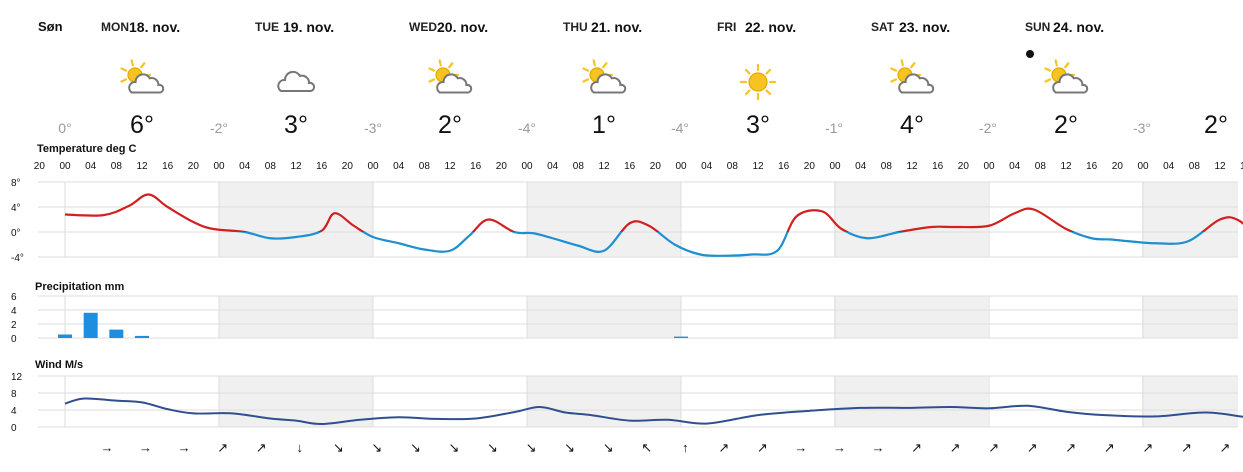 The image size is (1243, 472). I want to click on min-temperature: -4°, so click(527, 128).